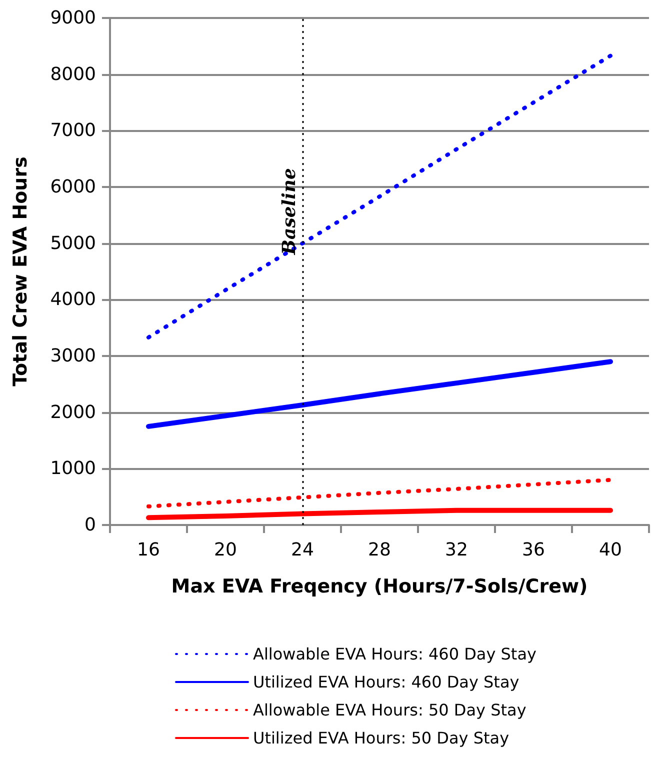 Image resolution: width=651 pixels, height=761 pixels. Describe the element at coordinates (90, 525) in the screenshot. I see `y-tick-label: 0` at that location.